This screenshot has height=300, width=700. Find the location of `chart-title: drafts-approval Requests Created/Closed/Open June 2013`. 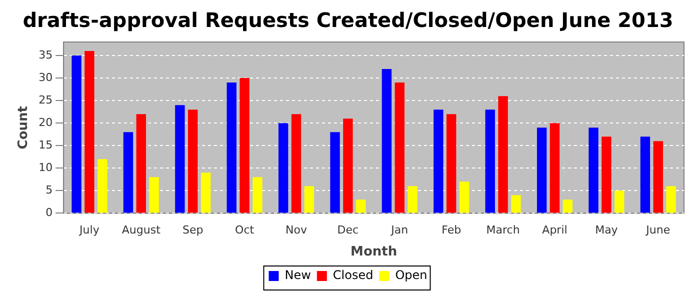

chart-title: drafts-approval Requests Created/Closed/Open June 2013 is located at coordinates (348, 20).